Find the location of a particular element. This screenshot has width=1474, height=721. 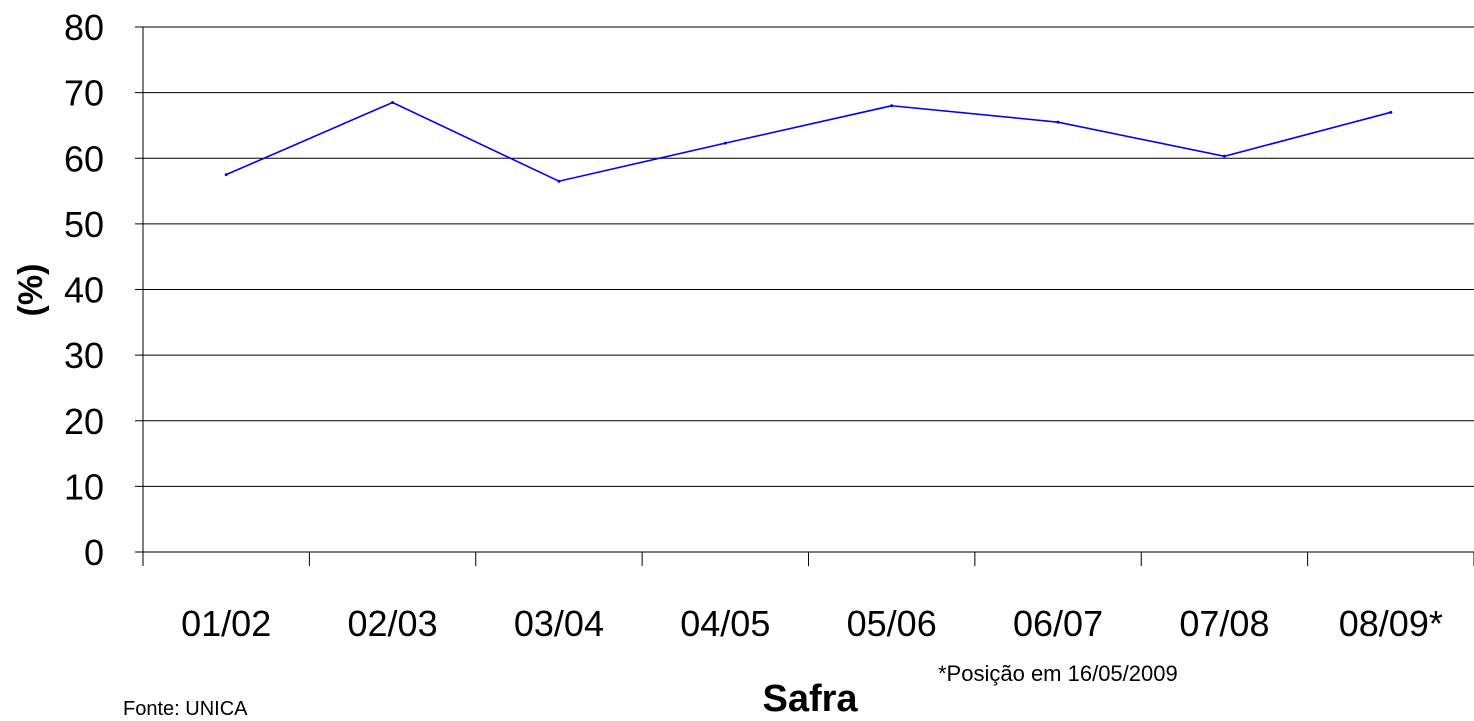

x-tick-label: 05/06 is located at coordinates (892, 623).